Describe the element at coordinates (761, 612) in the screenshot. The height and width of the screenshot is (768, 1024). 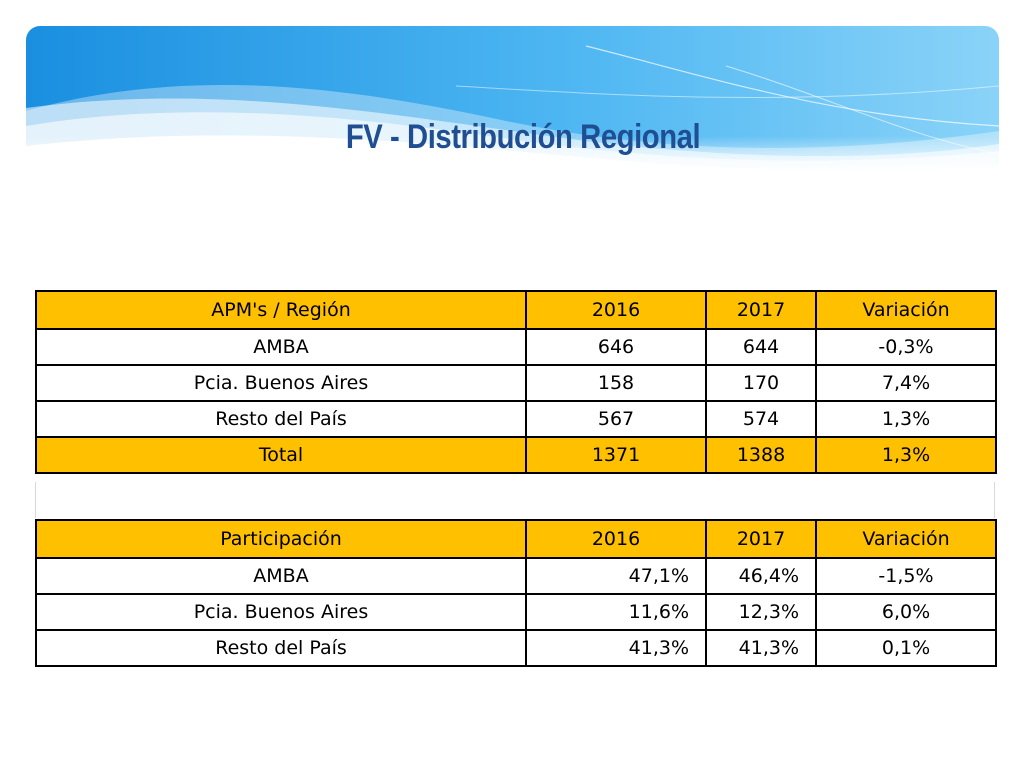
I see `share-cell: 12,3%` at that location.